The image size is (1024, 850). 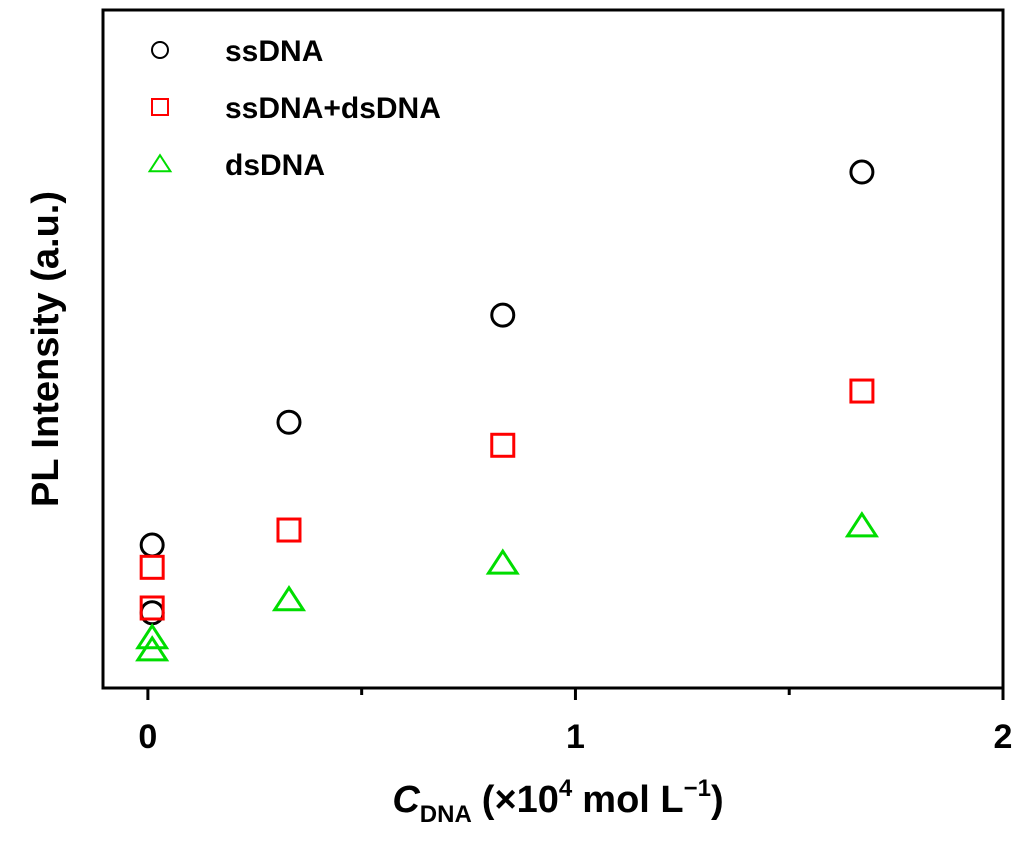 What do you see at coordinates (147, 737) in the screenshot?
I see `x-tick-label: 0` at bounding box center [147, 737].